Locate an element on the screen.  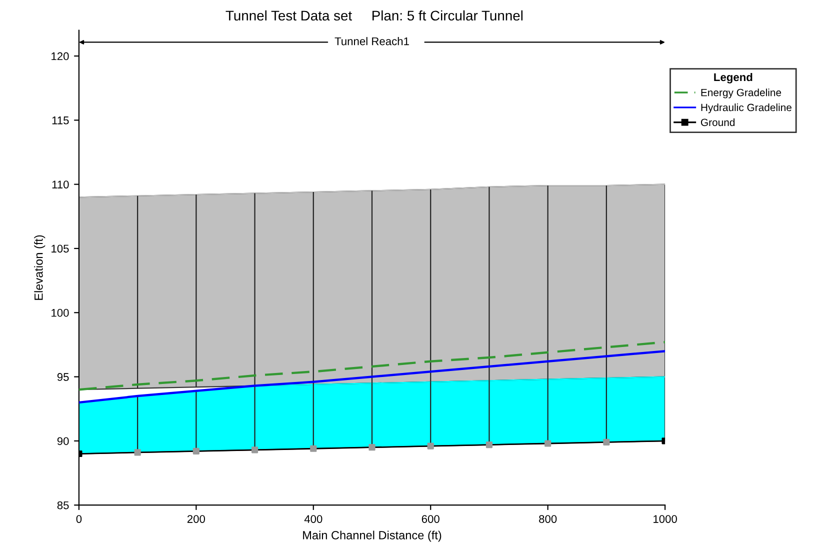
y-tick-label: 105 is located at coordinates (60, 248).